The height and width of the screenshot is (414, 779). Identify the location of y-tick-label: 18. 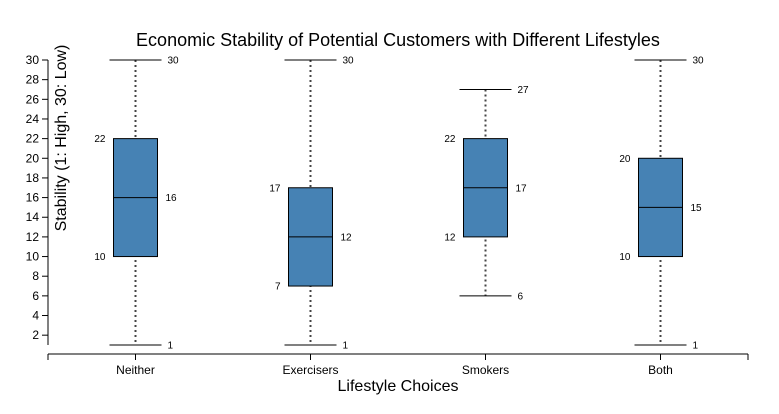
(33, 178).